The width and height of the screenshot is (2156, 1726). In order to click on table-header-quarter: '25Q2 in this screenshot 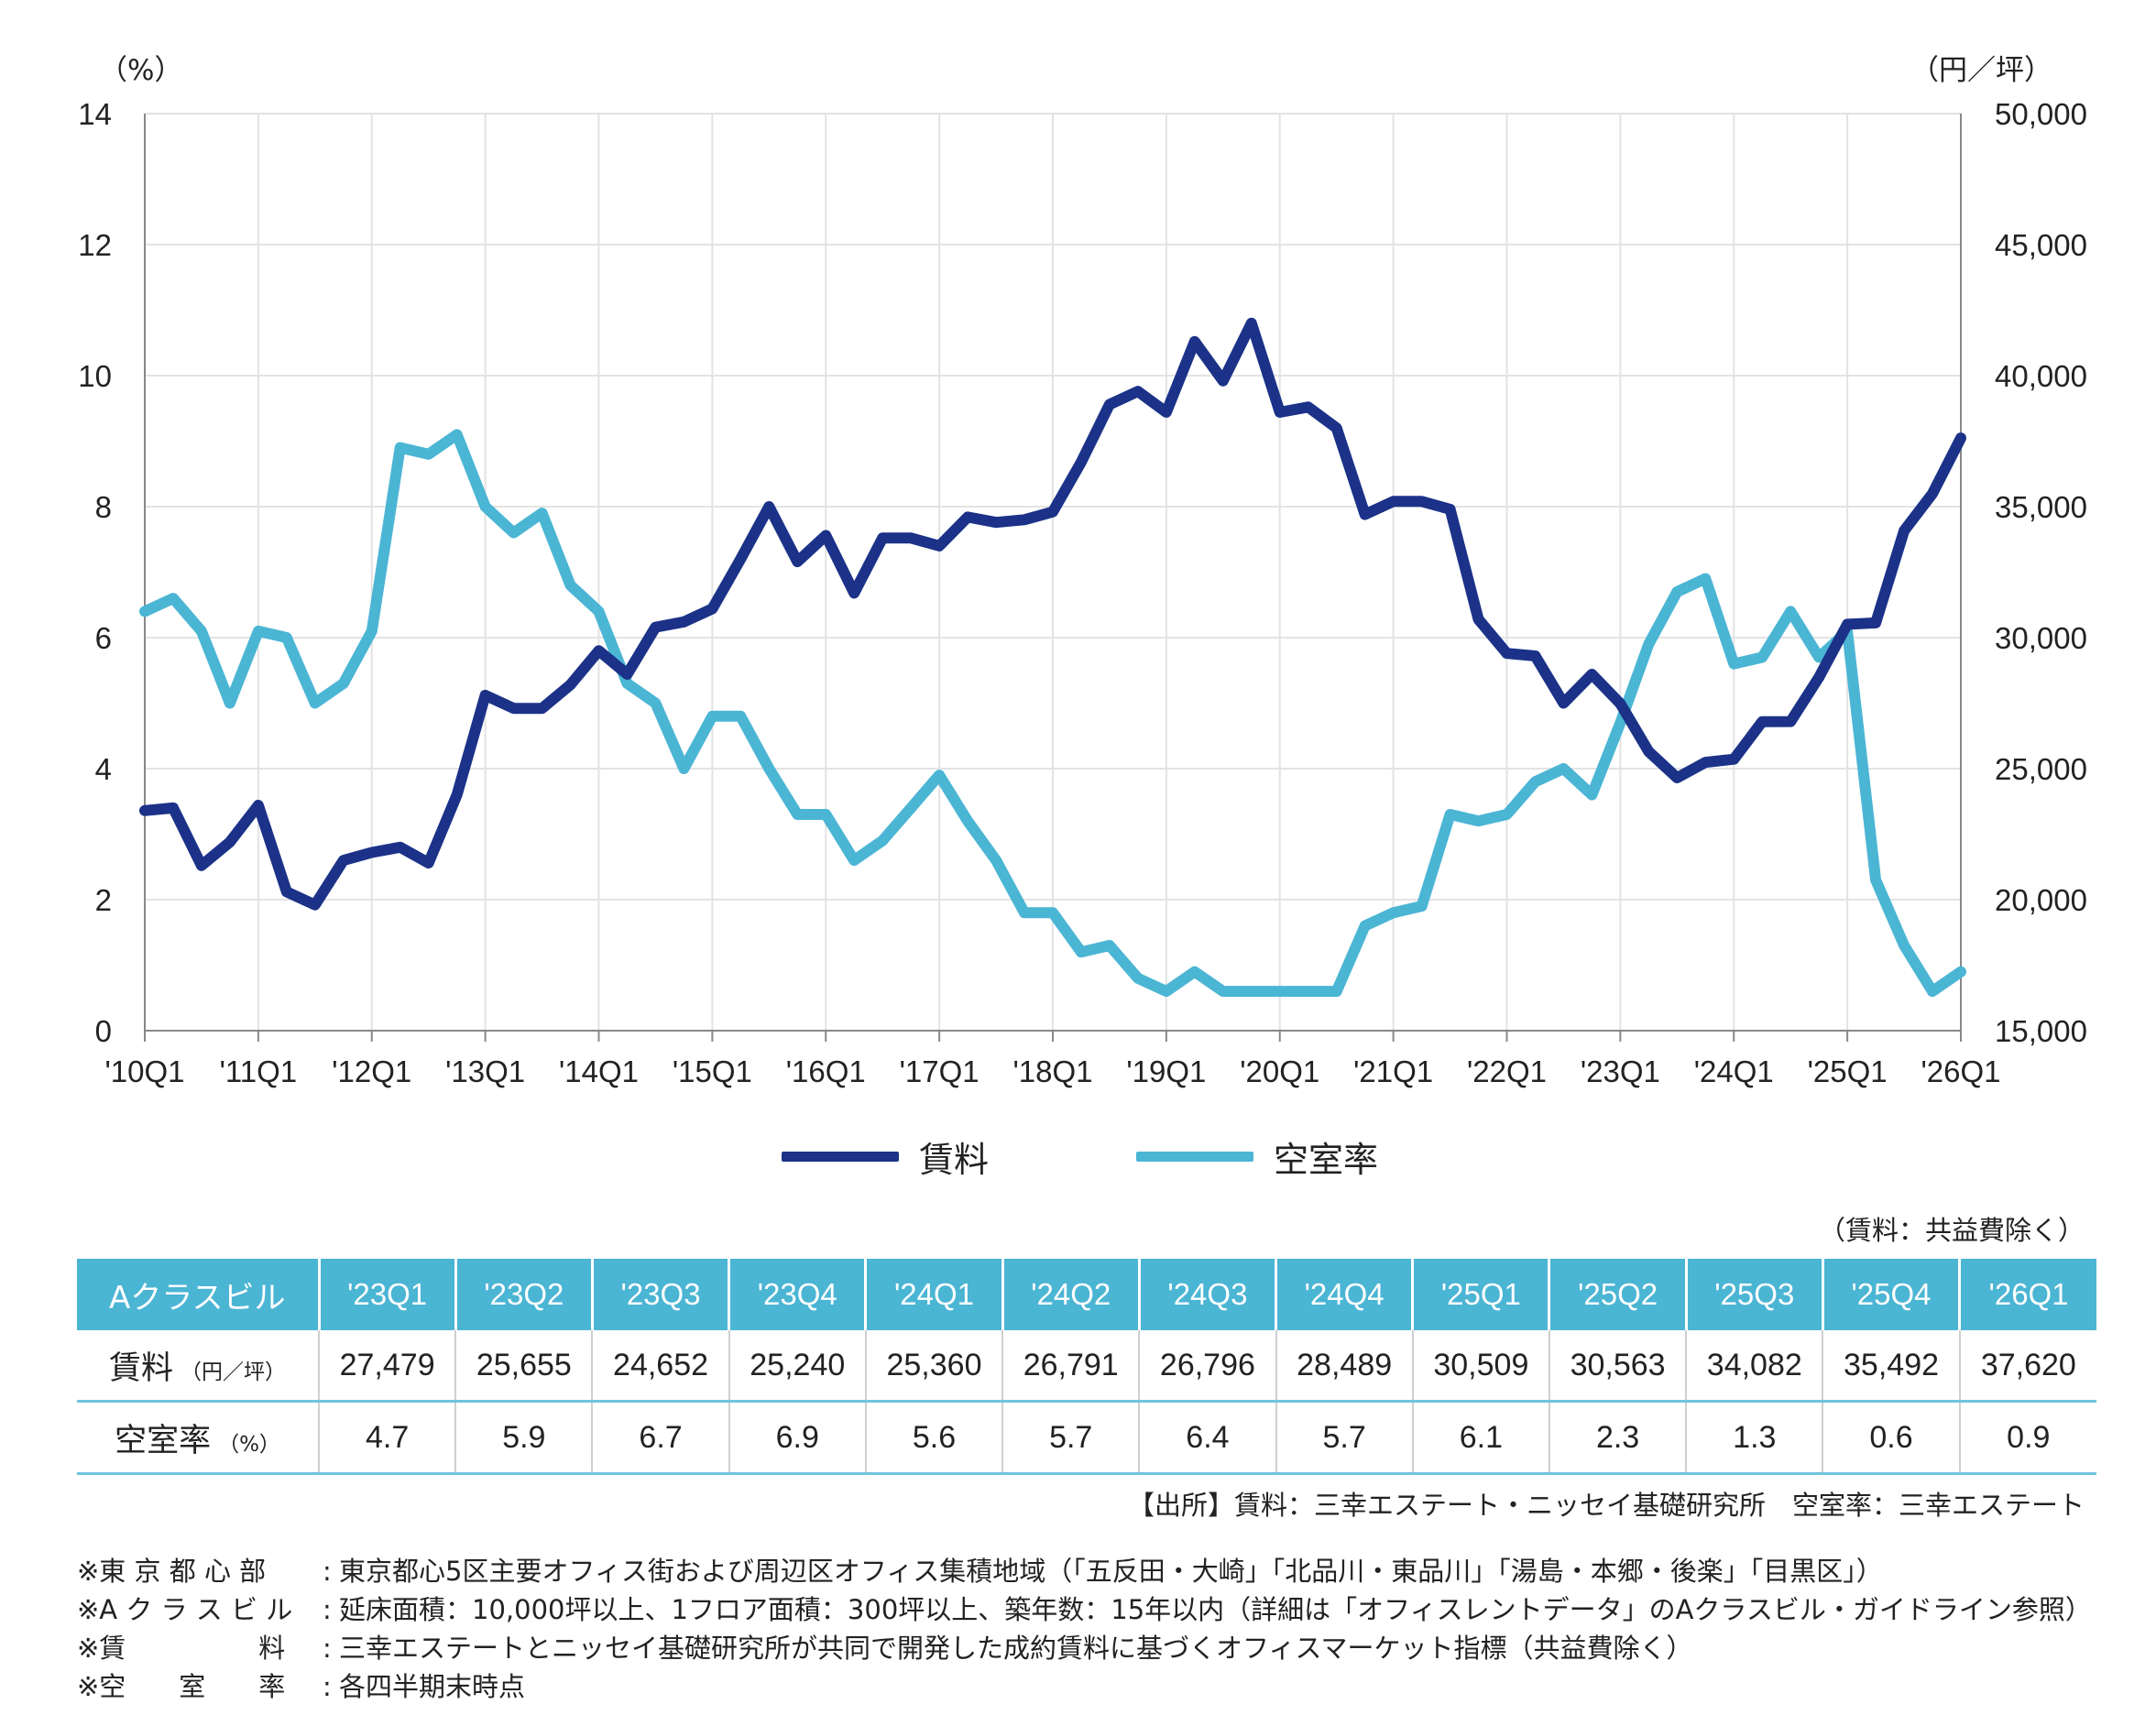, I will do `click(1618, 1294)`.